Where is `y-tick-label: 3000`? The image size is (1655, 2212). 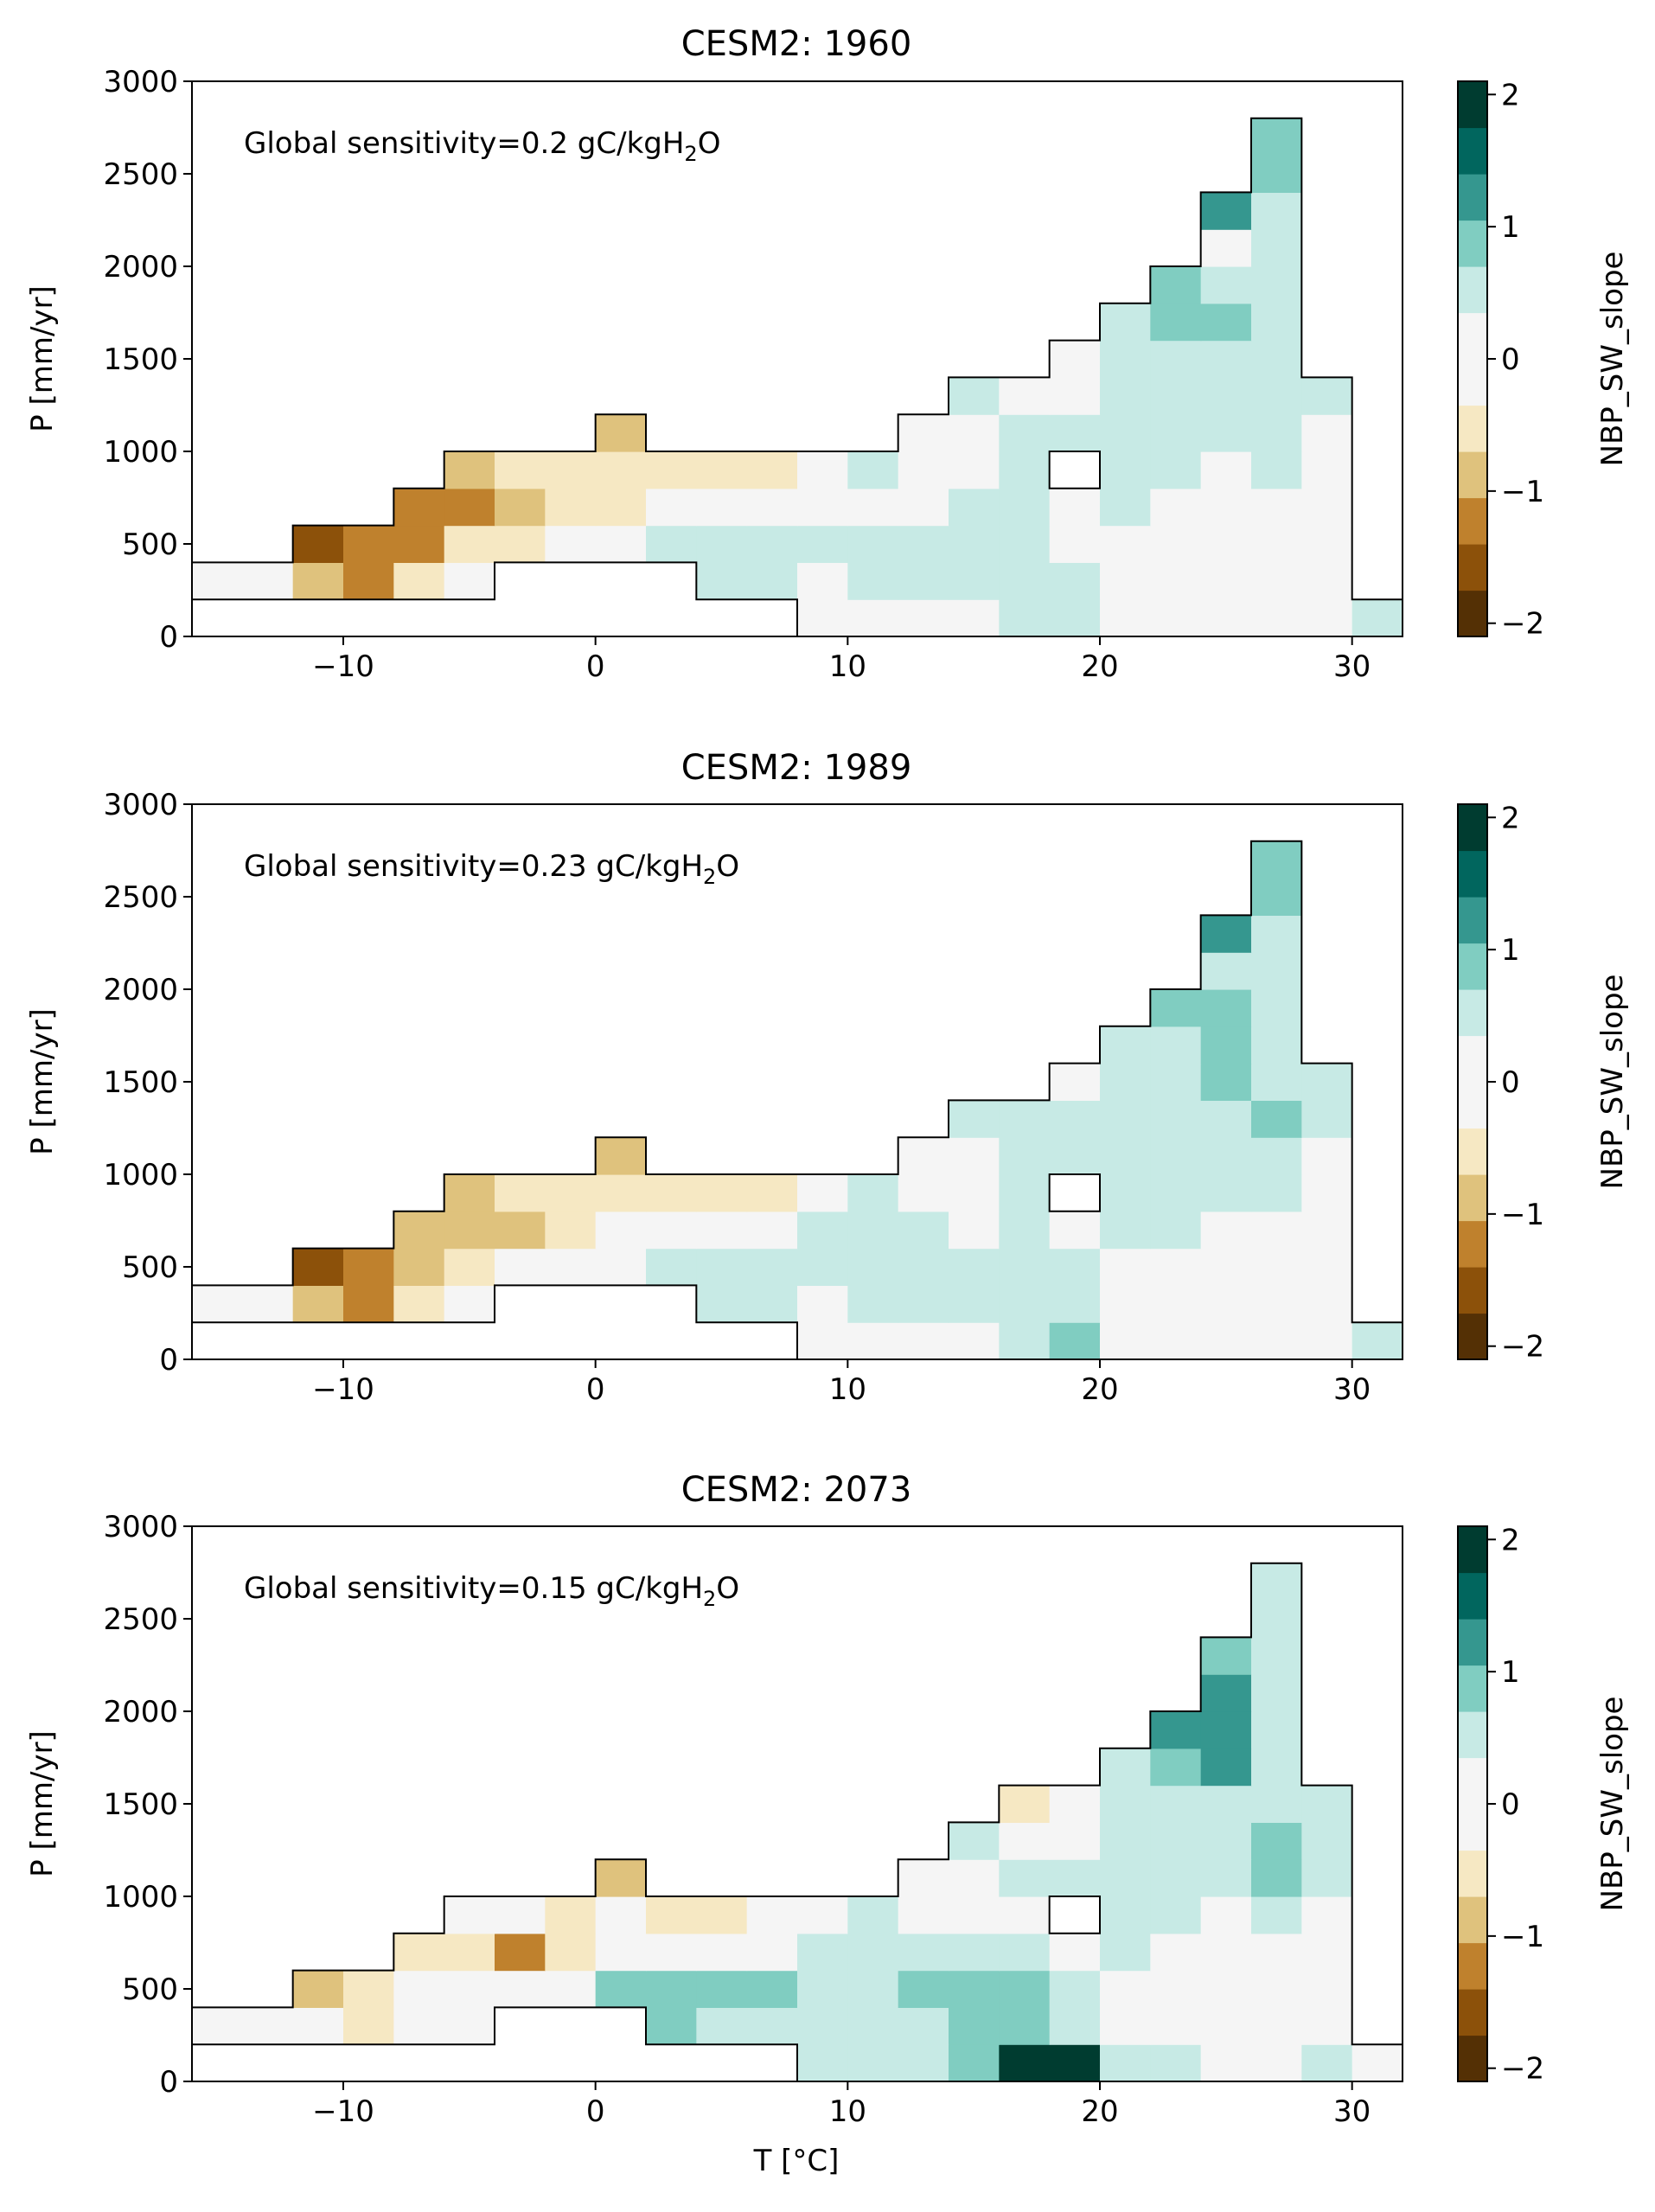
y-tick-label: 3000 is located at coordinates (140, 805).